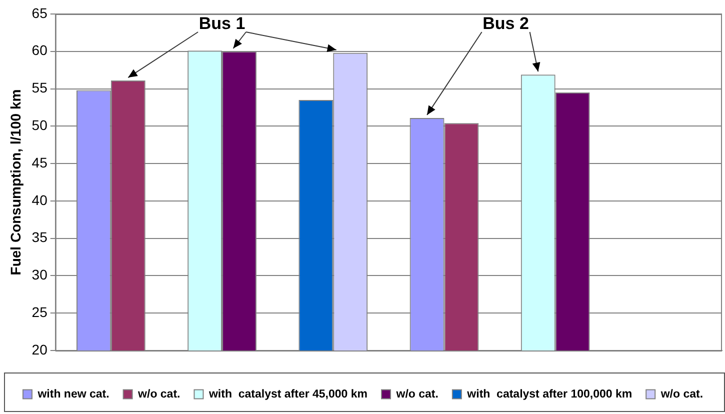 This screenshot has width=725, height=414. Describe the element at coordinates (40, 12) in the screenshot. I see `y-tick-label: 65` at that location.